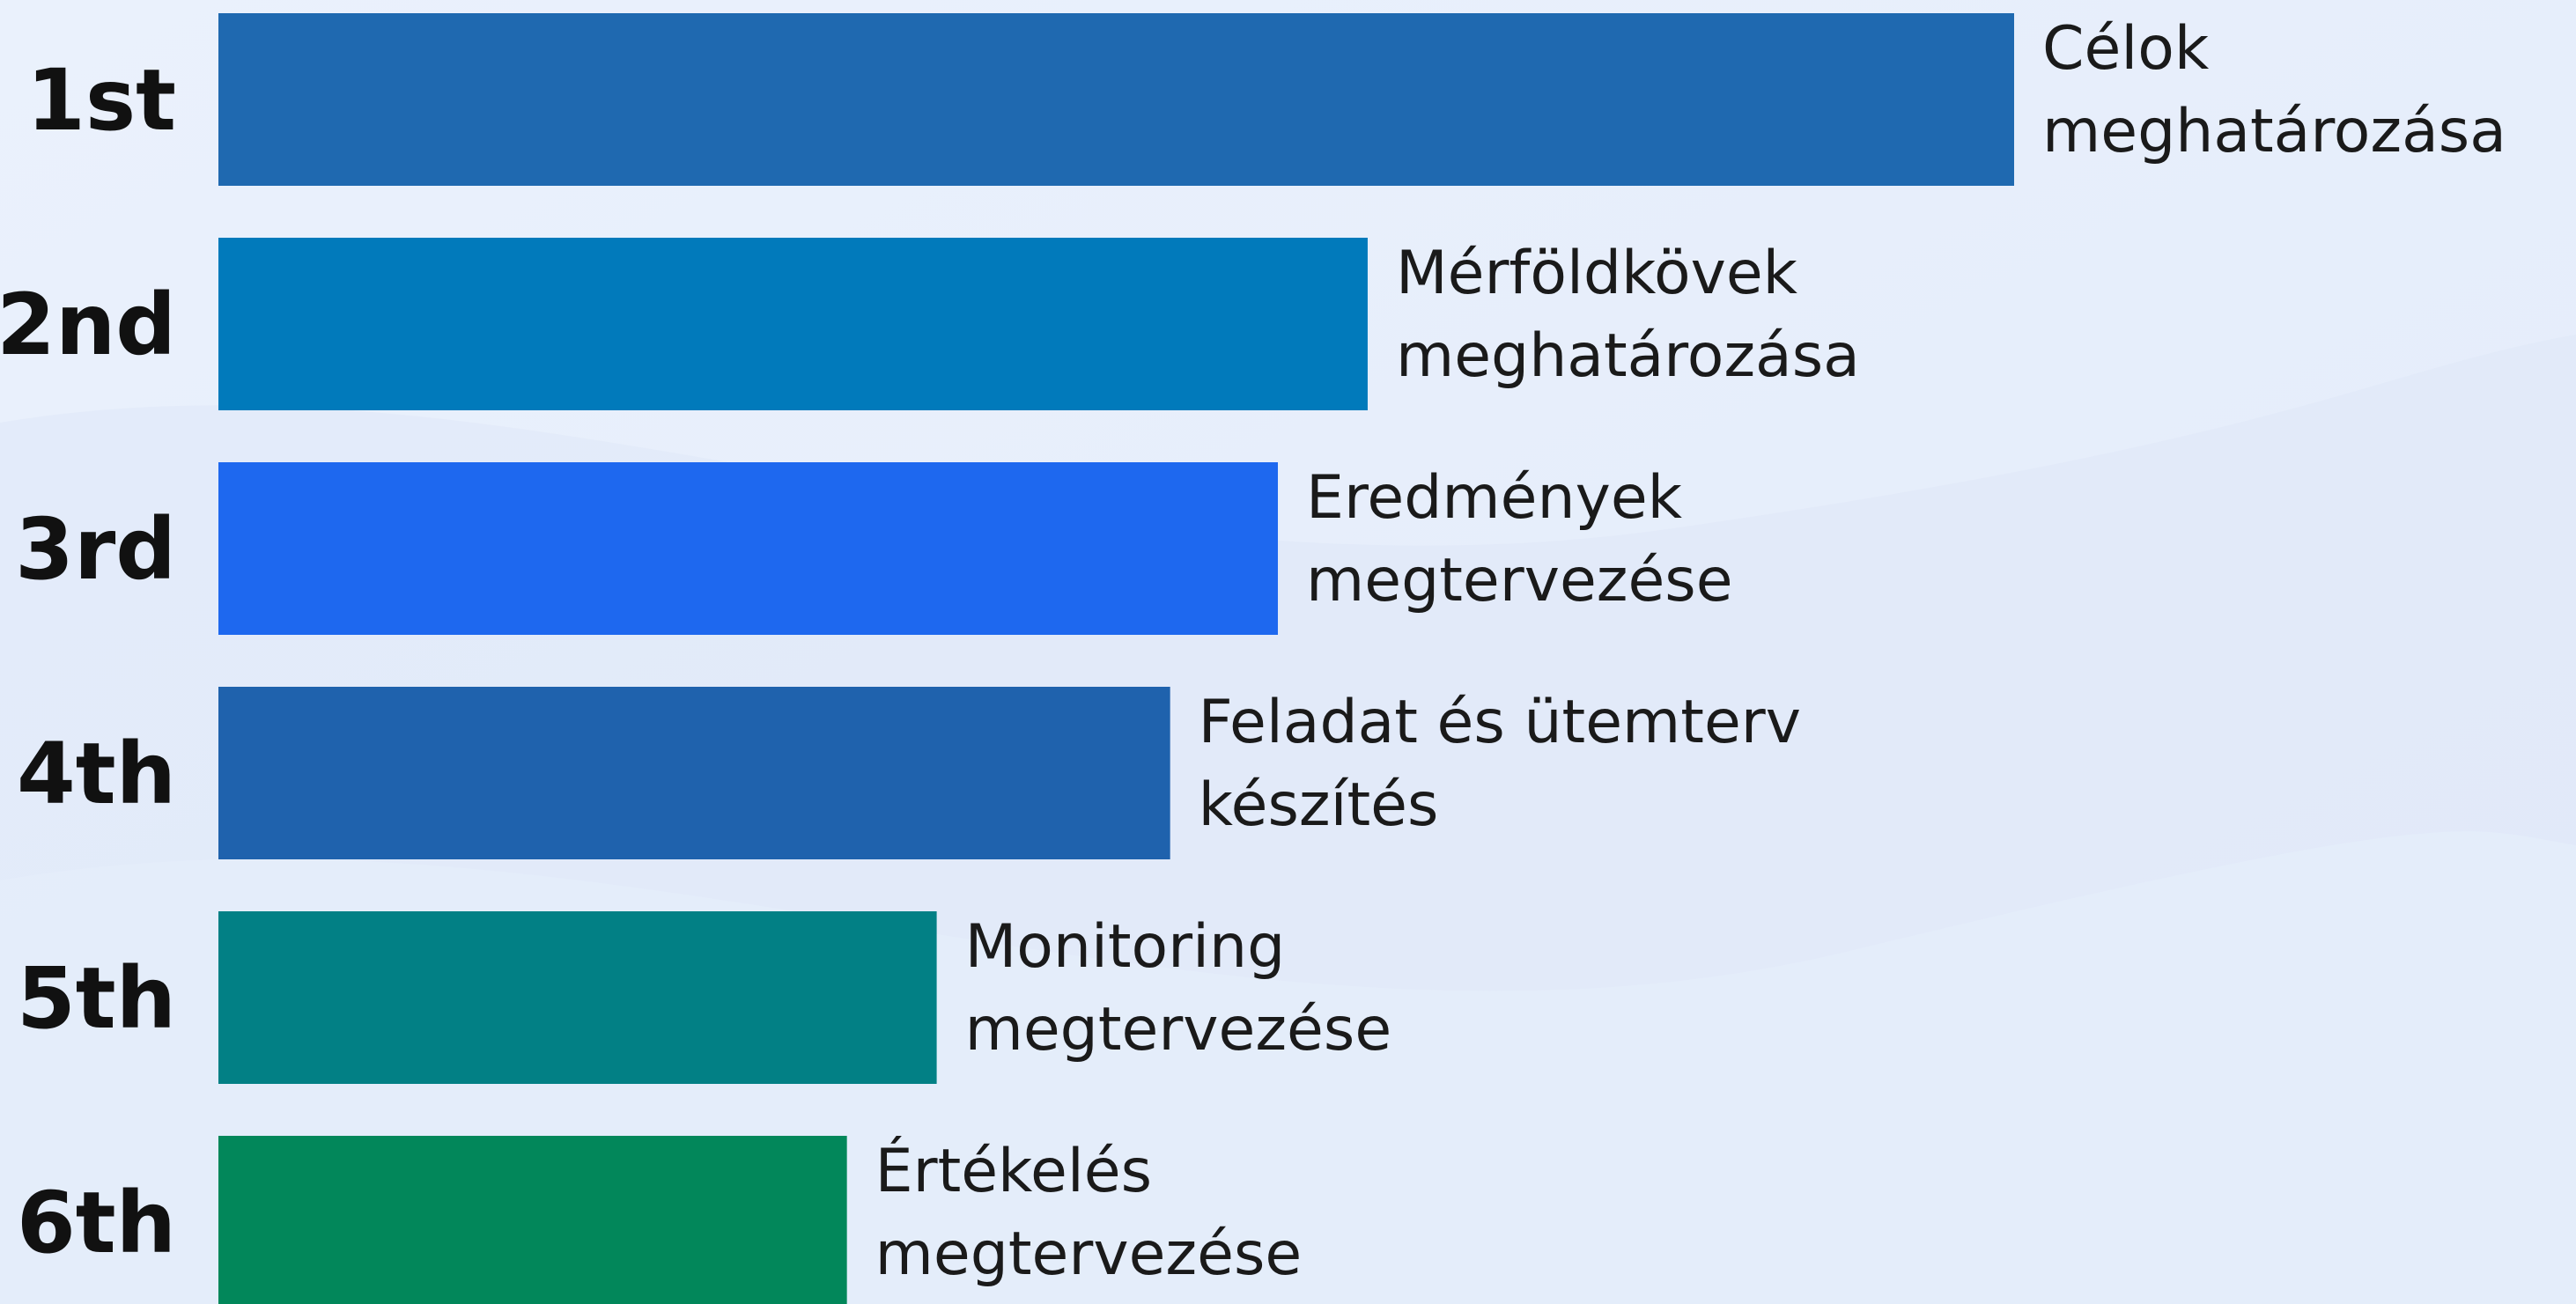 The image size is (2576, 1304). Describe the element at coordinates (1500, 722) in the screenshot. I see `bar-label: Feladat és ütemterv` at that location.